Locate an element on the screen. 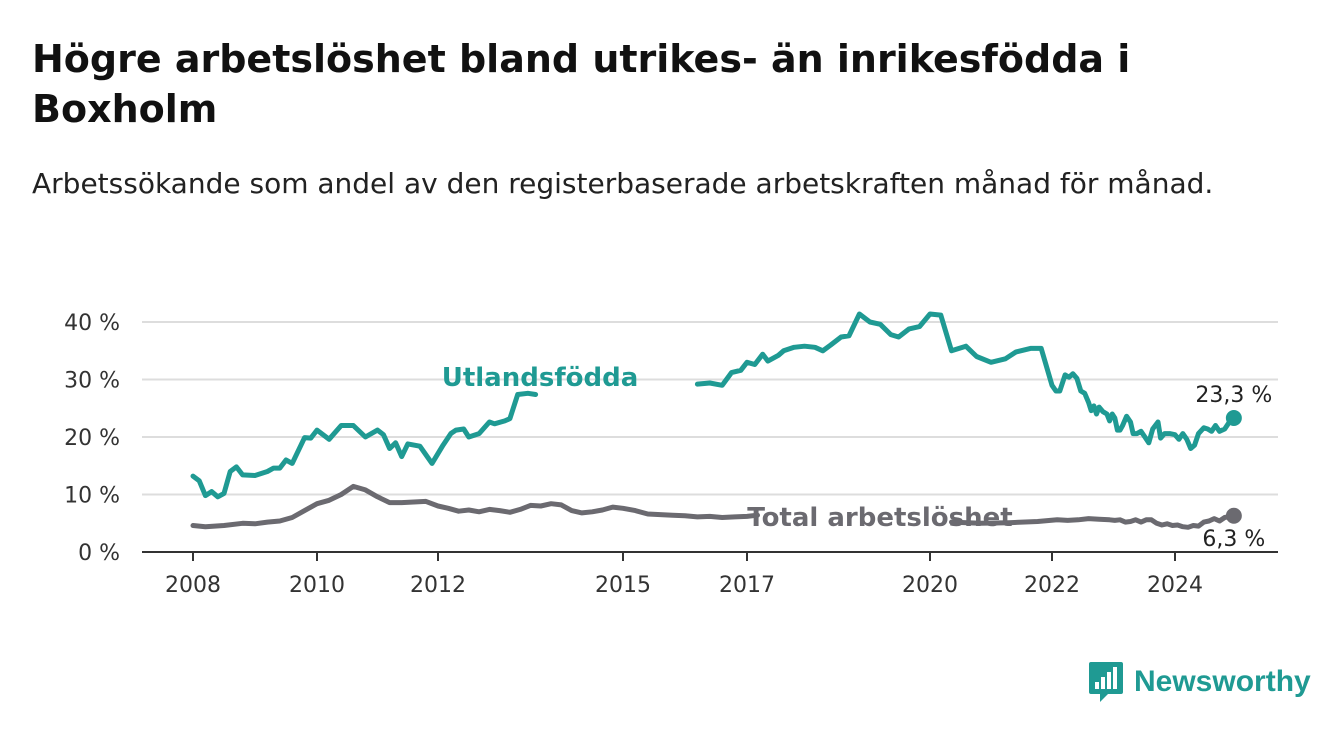 The width and height of the screenshot is (1340, 734). brand-name: Newsworthy is located at coordinates (1222, 681).